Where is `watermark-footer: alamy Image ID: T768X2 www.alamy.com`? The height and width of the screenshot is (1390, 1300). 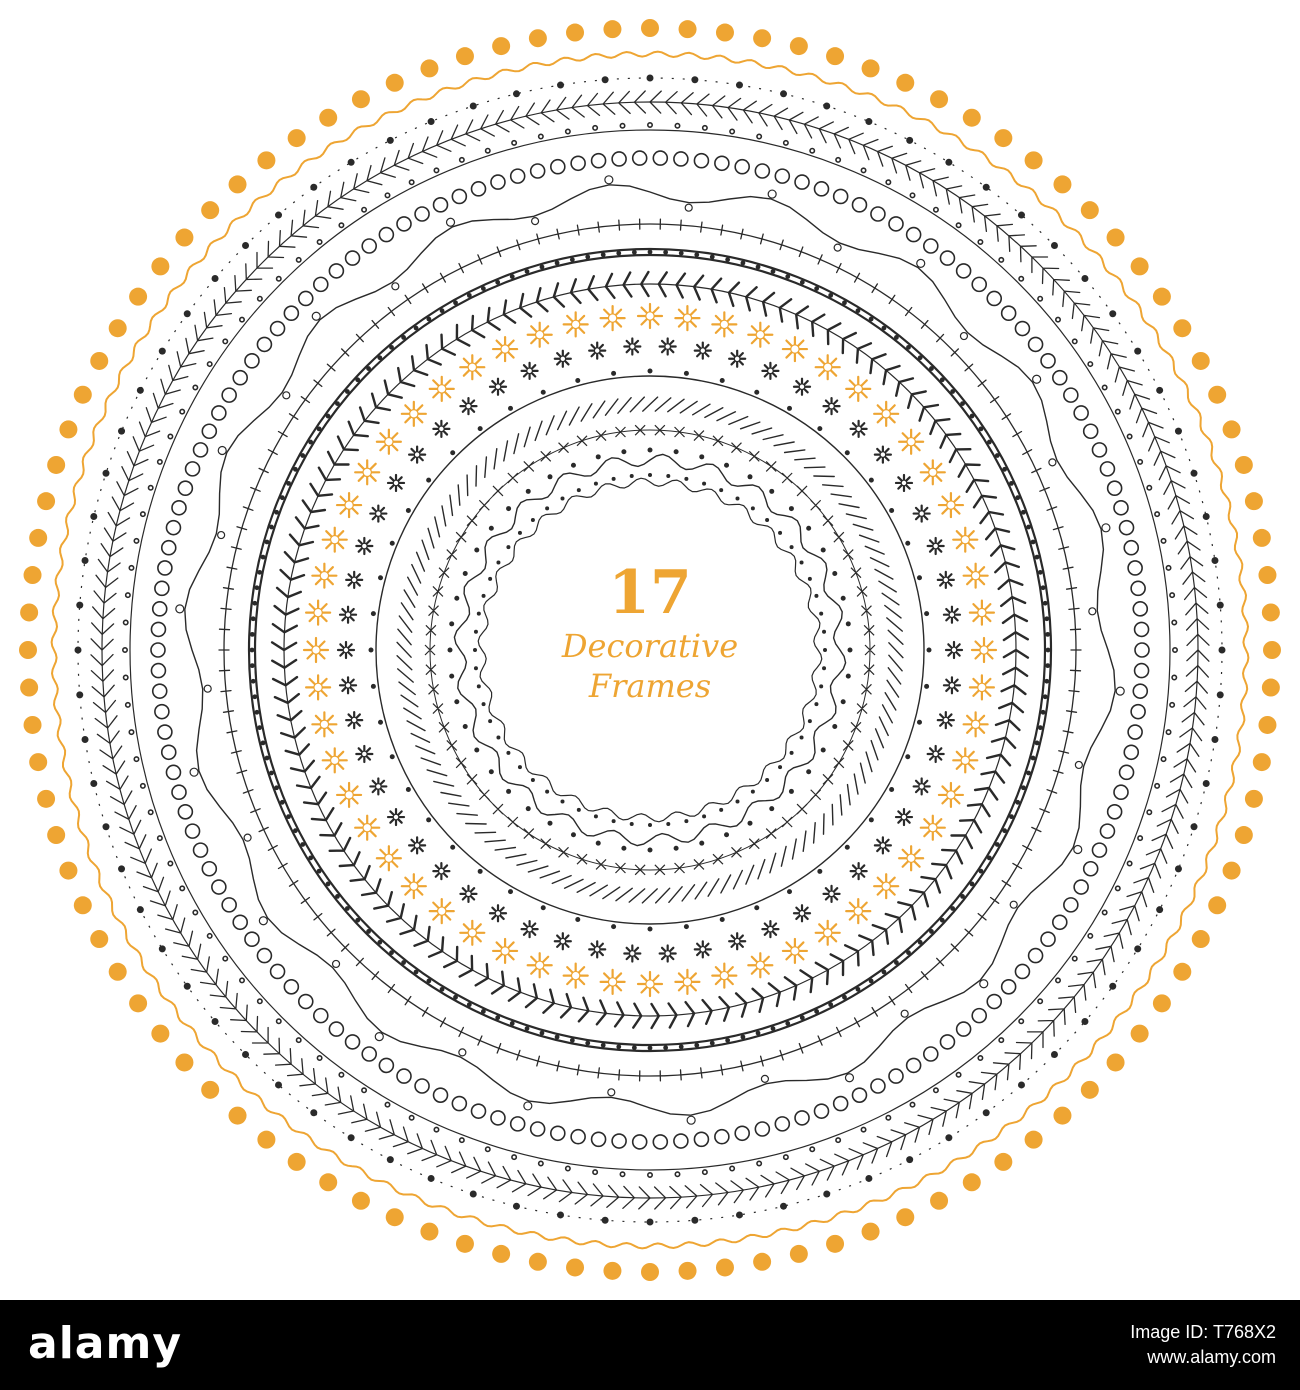 watermark-footer: alamy Image ID: T768X2 www.alamy.com is located at coordinates (650, 1345).